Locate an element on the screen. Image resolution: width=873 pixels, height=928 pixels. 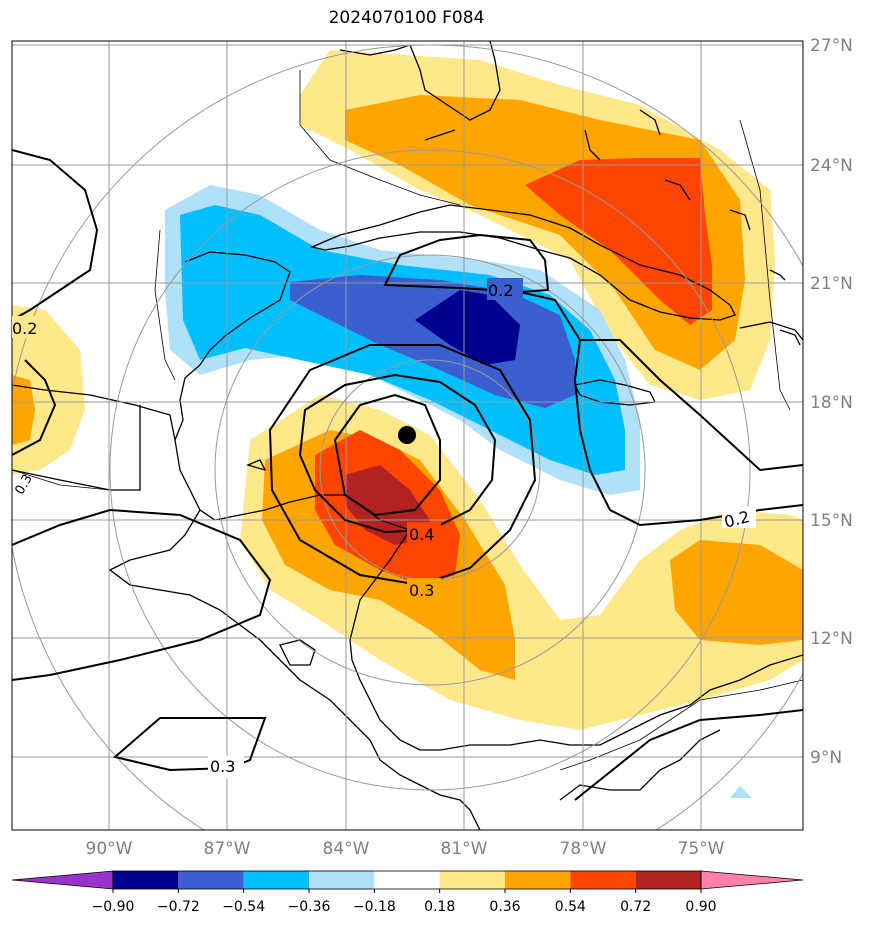
colorbar-frame is located at coordinates (407, 880).